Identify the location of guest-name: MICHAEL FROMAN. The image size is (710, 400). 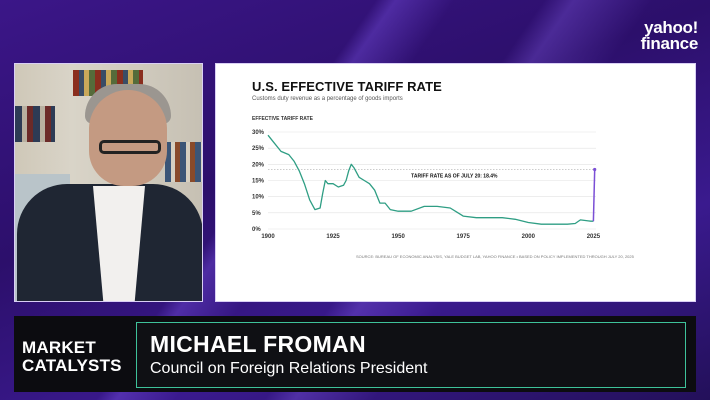
(258, 344).